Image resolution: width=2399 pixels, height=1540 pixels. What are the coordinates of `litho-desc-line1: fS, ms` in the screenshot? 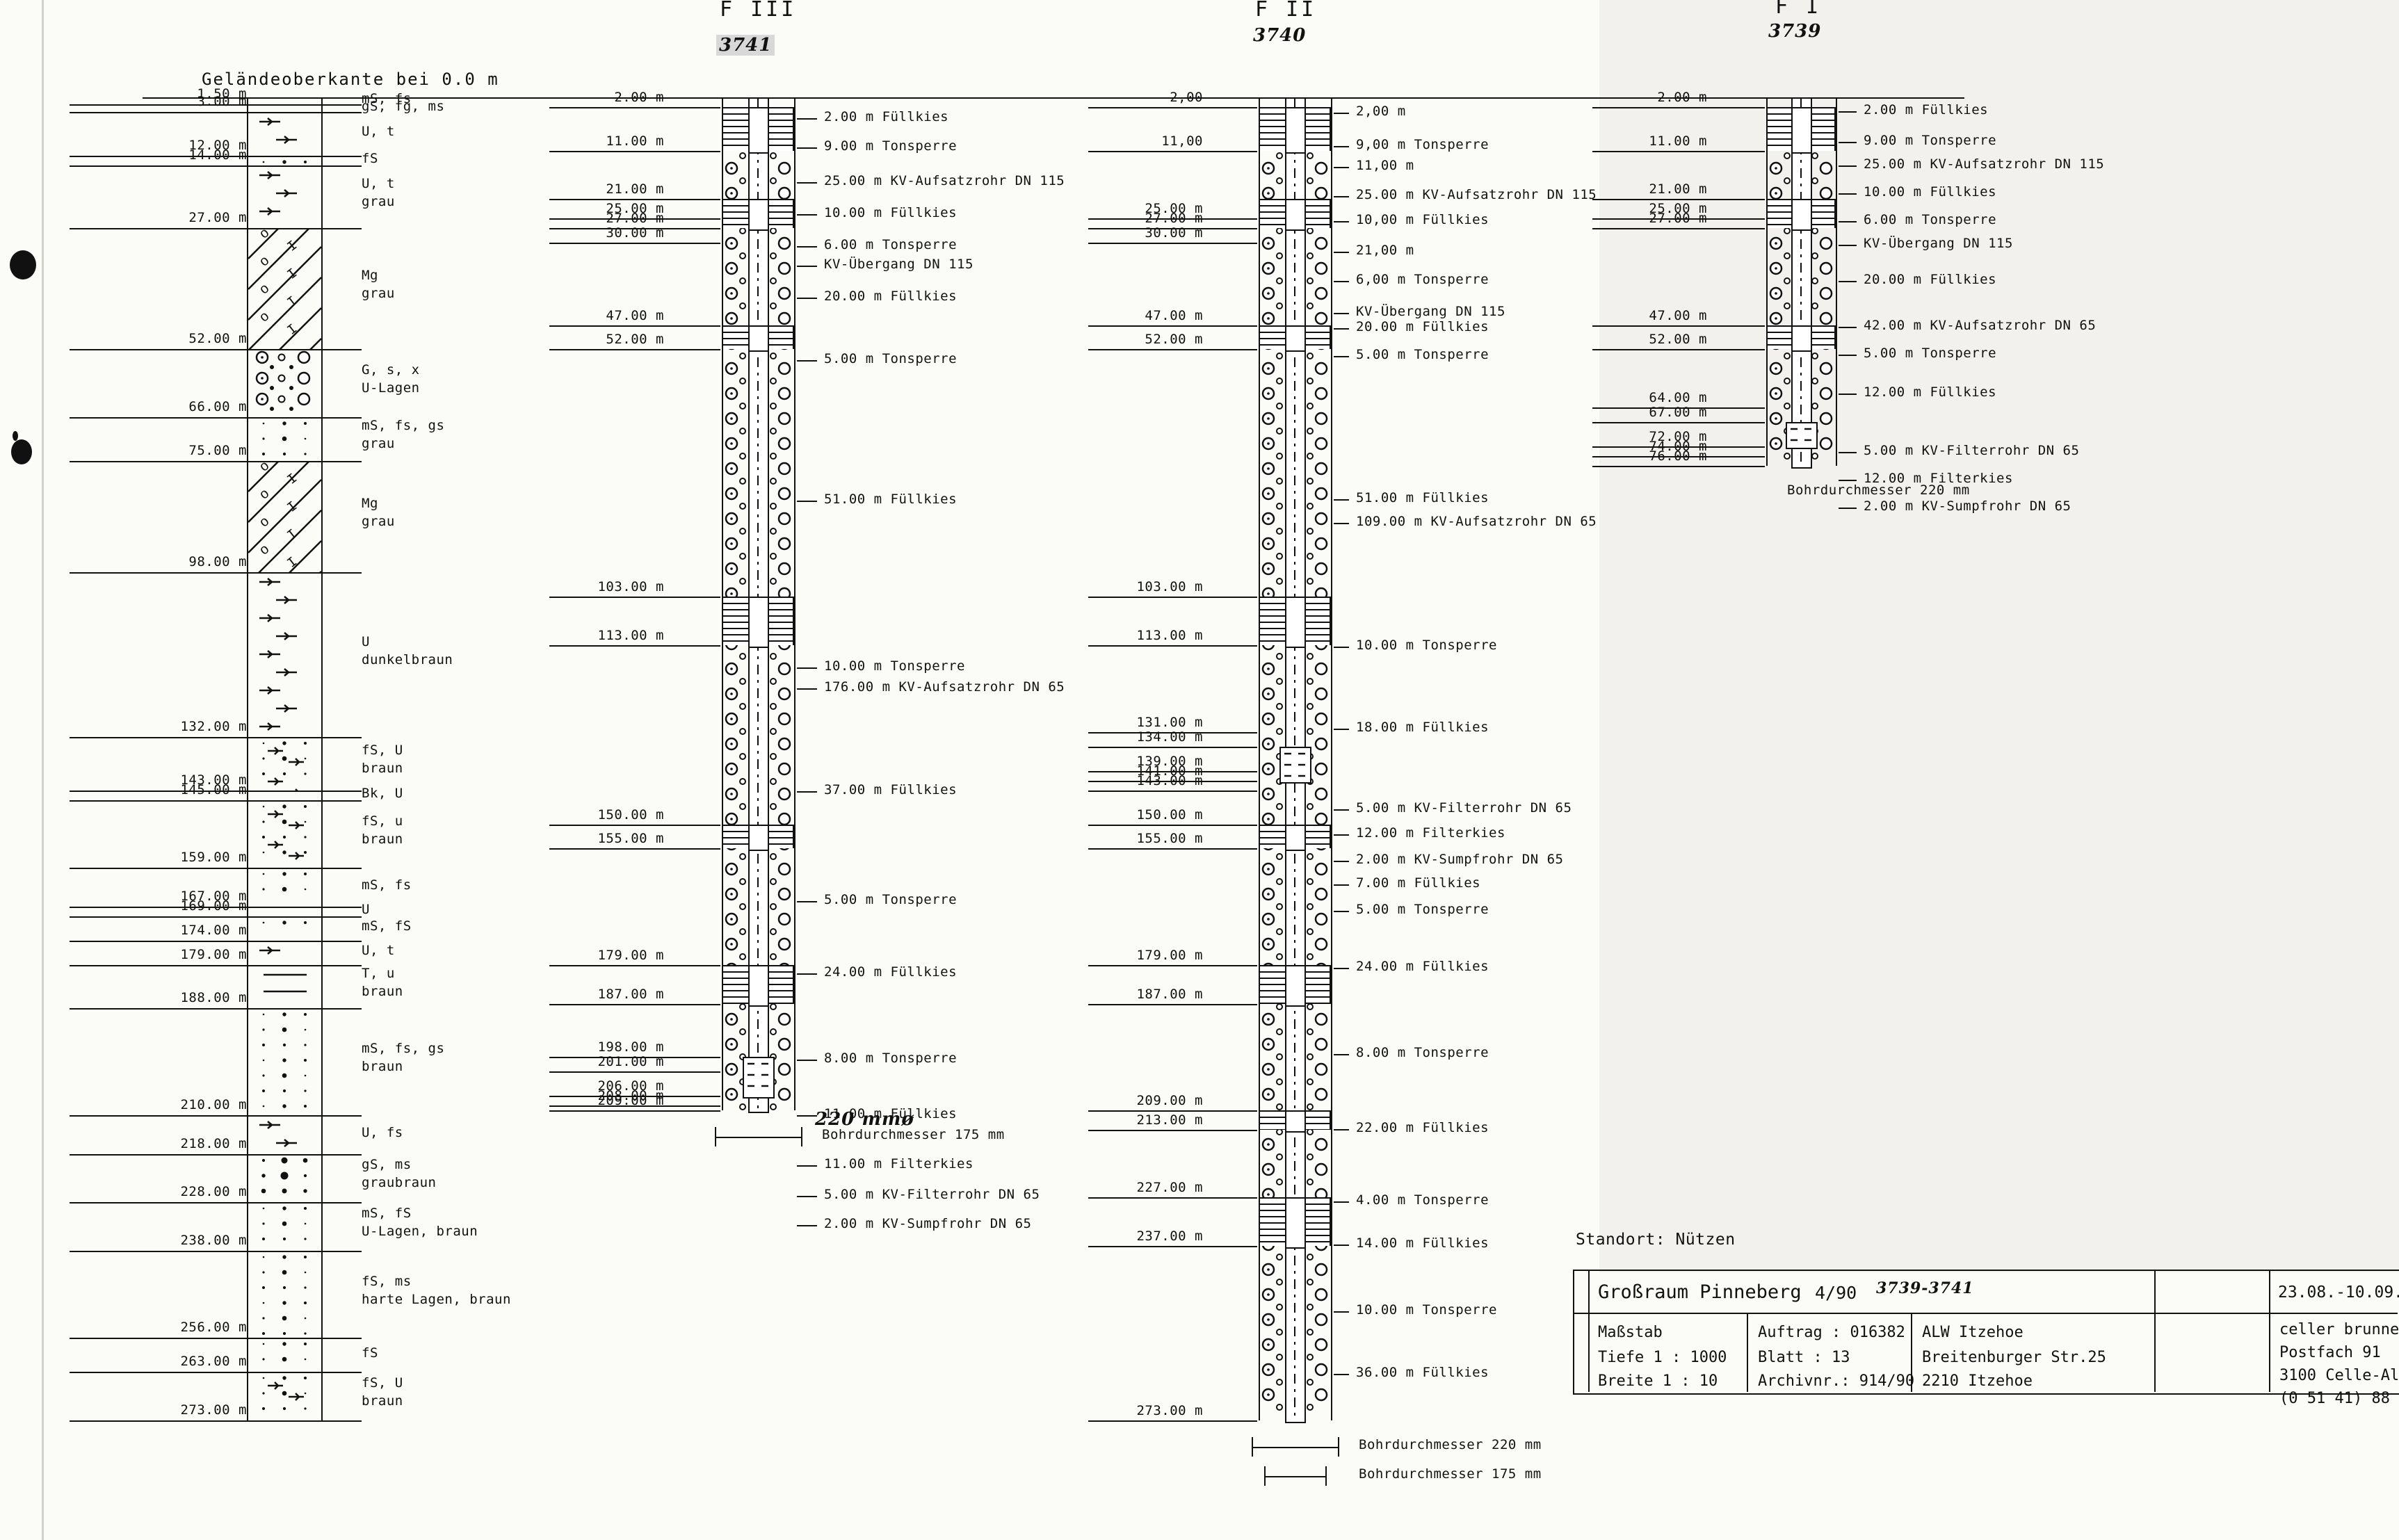 It's located at (387, 1281).